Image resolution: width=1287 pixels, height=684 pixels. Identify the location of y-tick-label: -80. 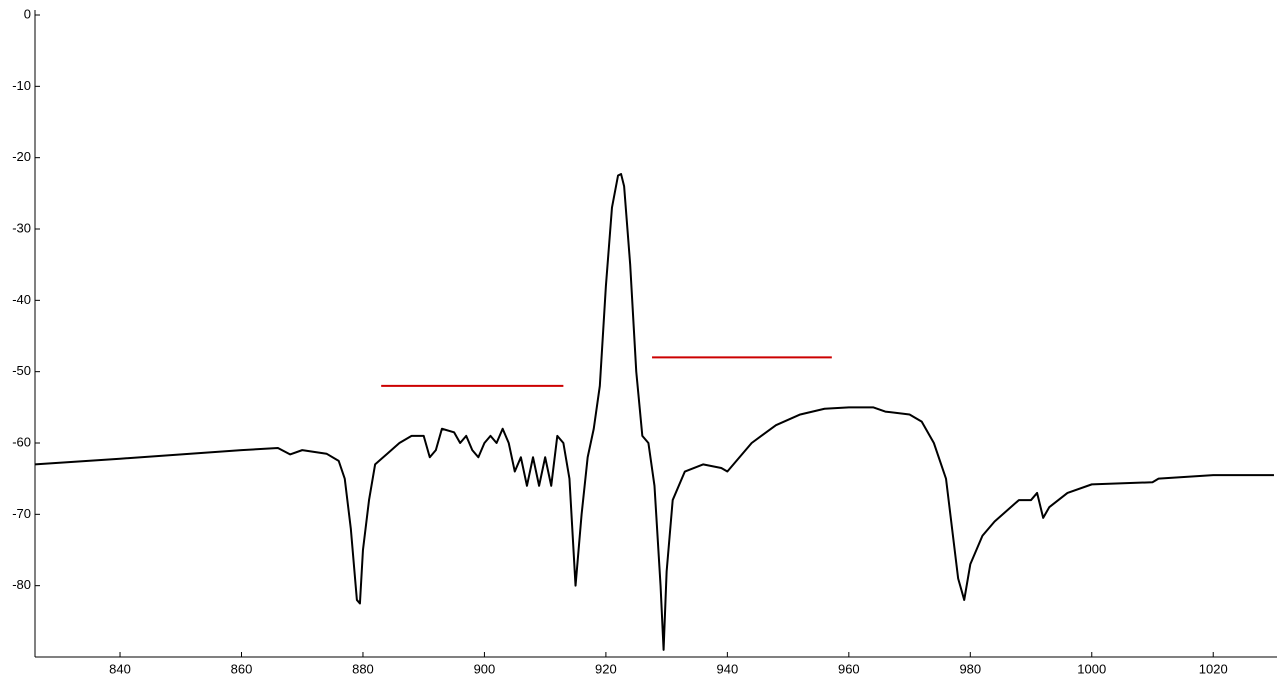
(21, 584).